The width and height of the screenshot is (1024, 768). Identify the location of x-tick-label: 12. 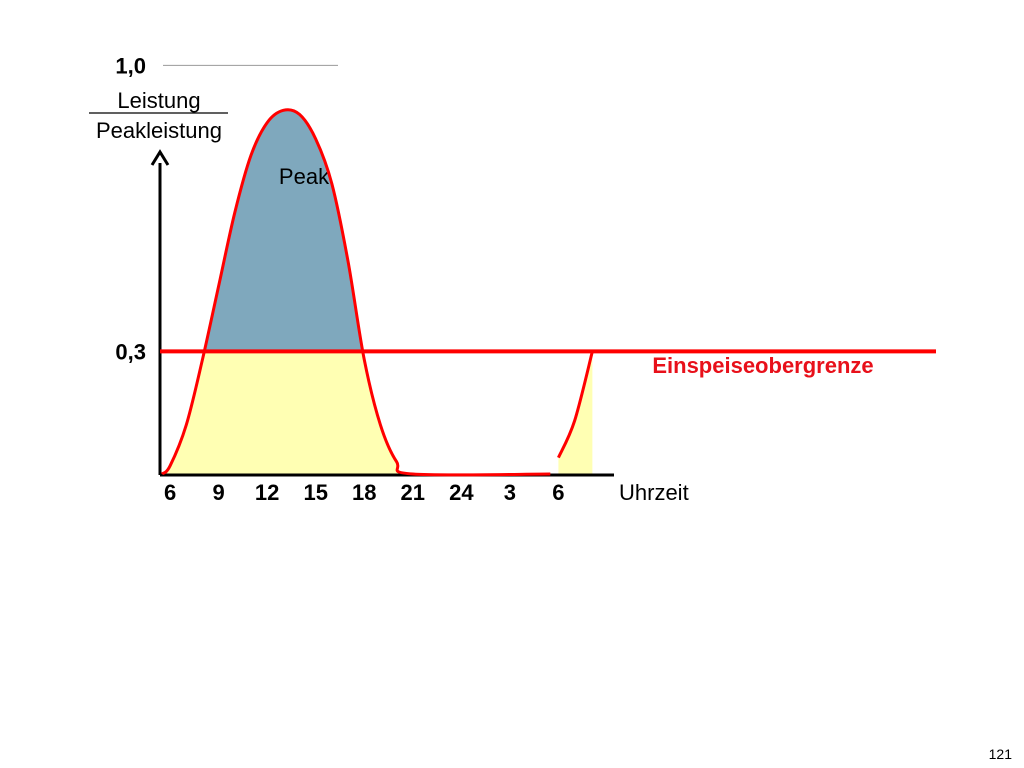
(267, 492).